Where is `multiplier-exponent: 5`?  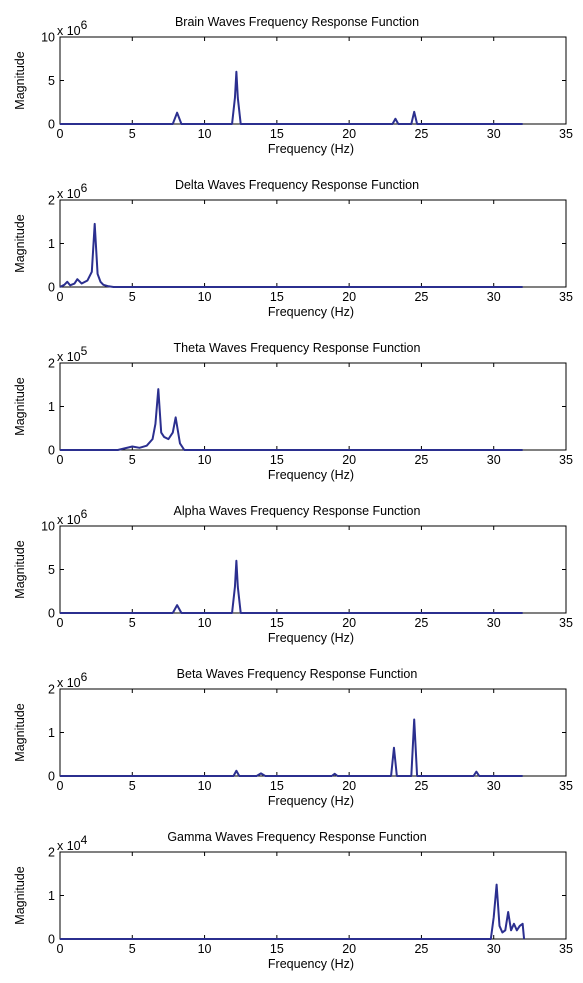
multiplier-exponent: 5 is located at coordinates (84, 351).